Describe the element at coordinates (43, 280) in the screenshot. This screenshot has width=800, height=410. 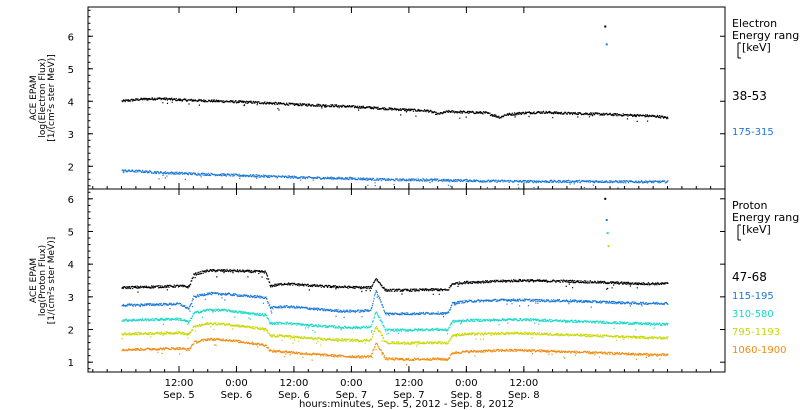
I see `proton-y-axis-label: log(Proton Flux)` at that location.